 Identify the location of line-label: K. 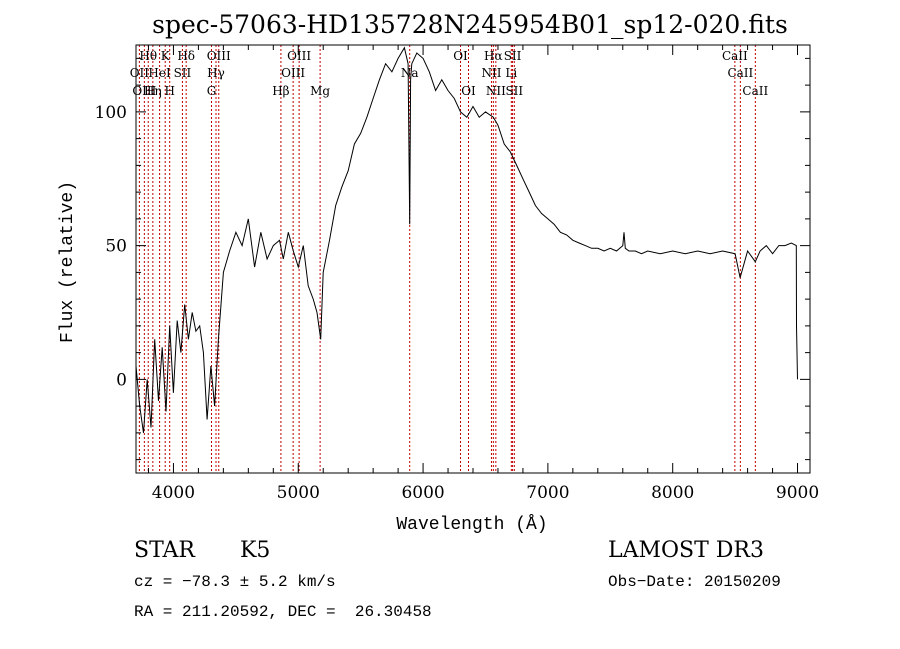
(166, 56).